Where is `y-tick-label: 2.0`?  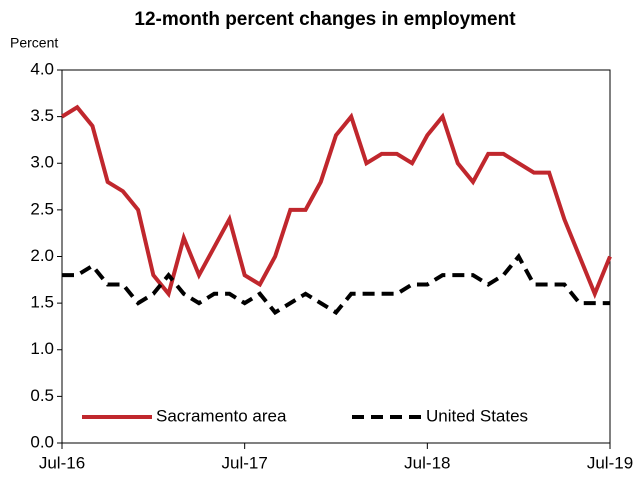 y-tick-label: 2.0 is located at coordinates (42, 255).